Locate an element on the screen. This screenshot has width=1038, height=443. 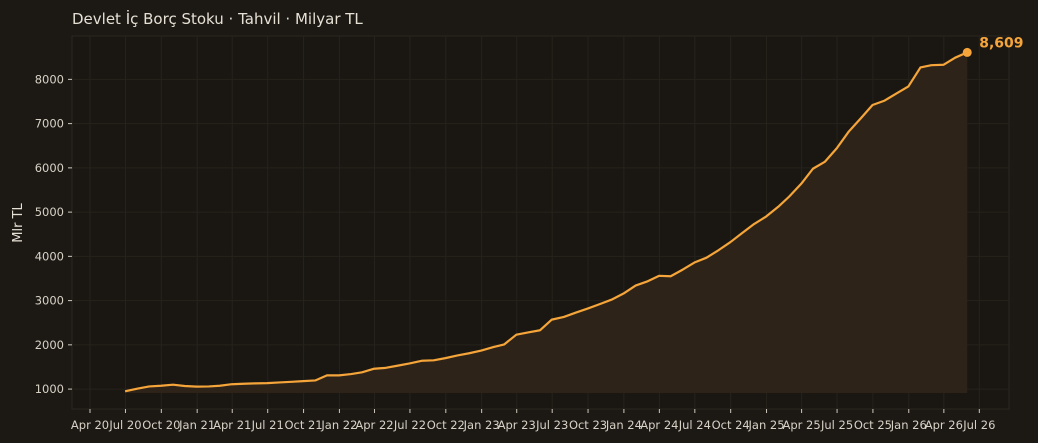
x-tick-label: Apr 24 is located at coordinates (659, 425).